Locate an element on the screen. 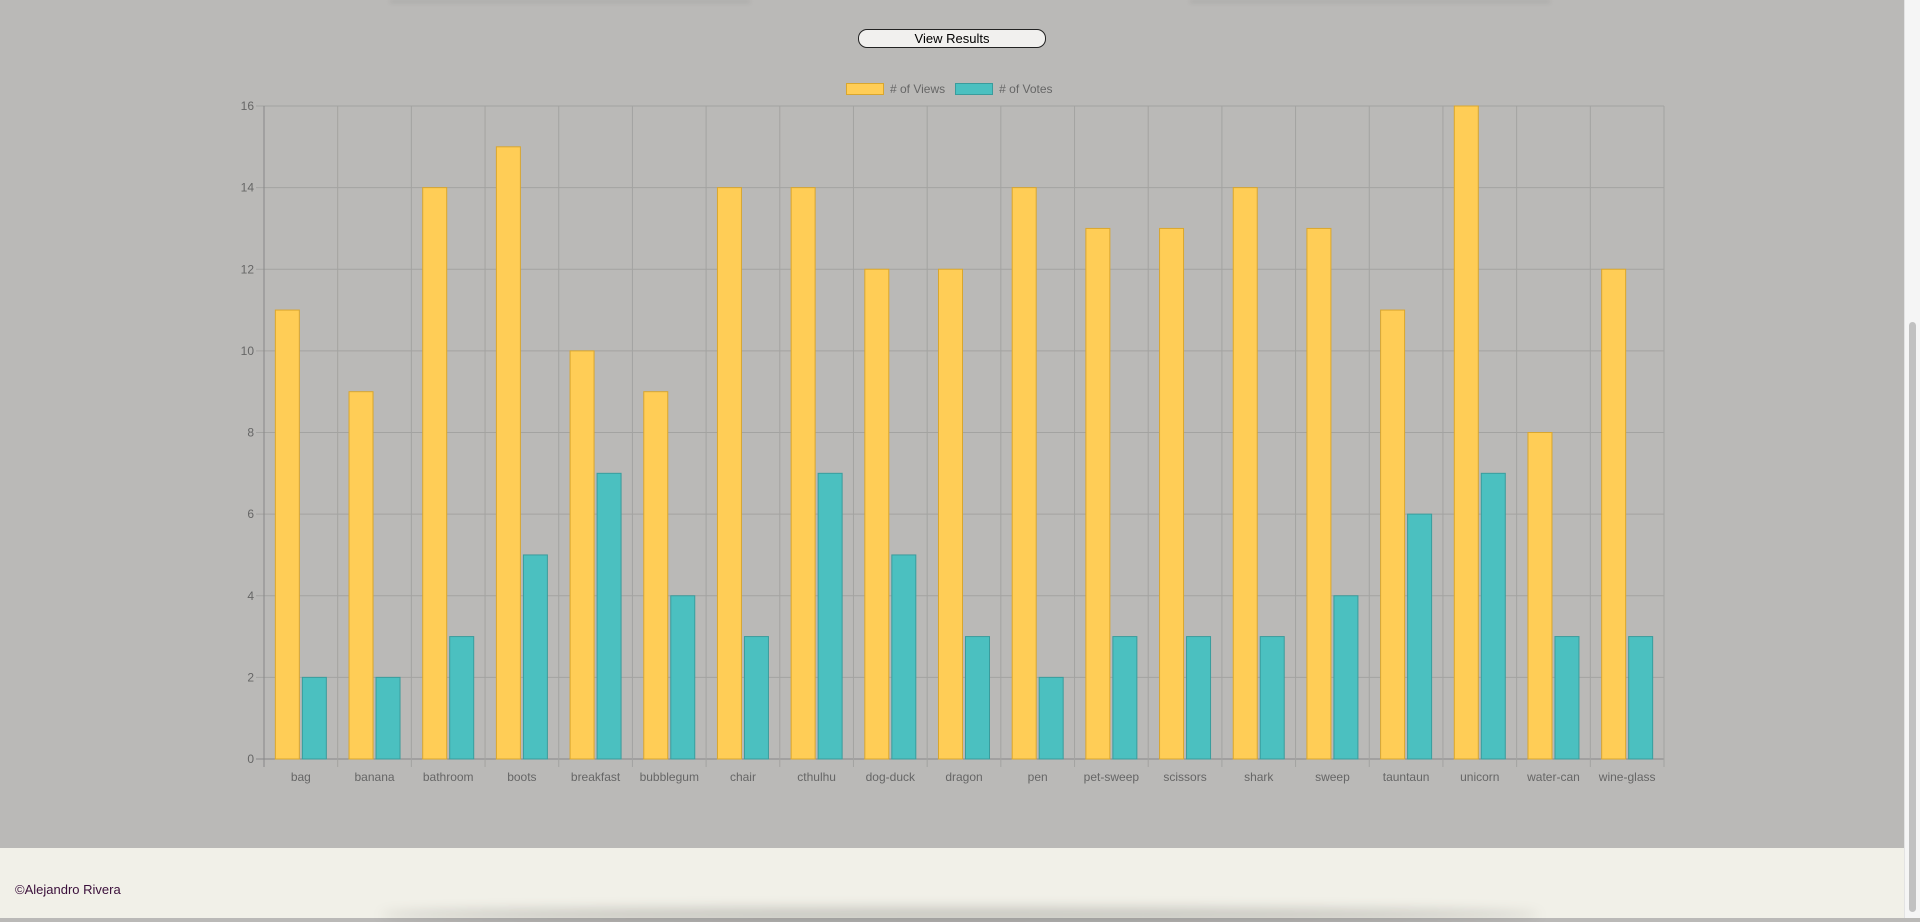  x-tick-label: scissors is located at coordinates (1184, 777).